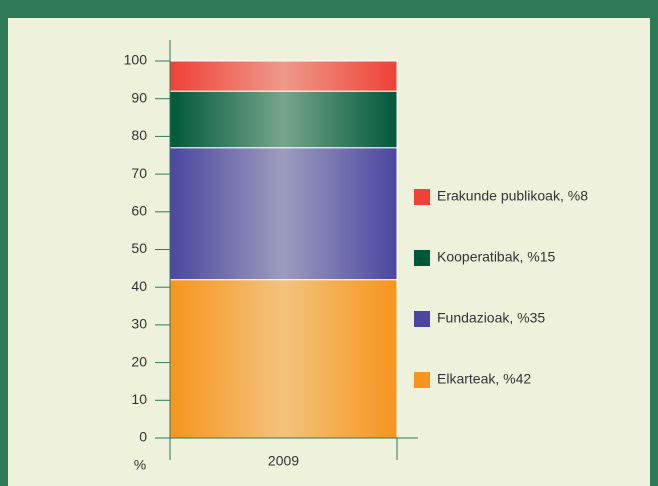  What do you see at coordinates (496, 257) in the screenshot?
I see `legend-label: Kooperatibak, %15` at bounding box center [496, 257].